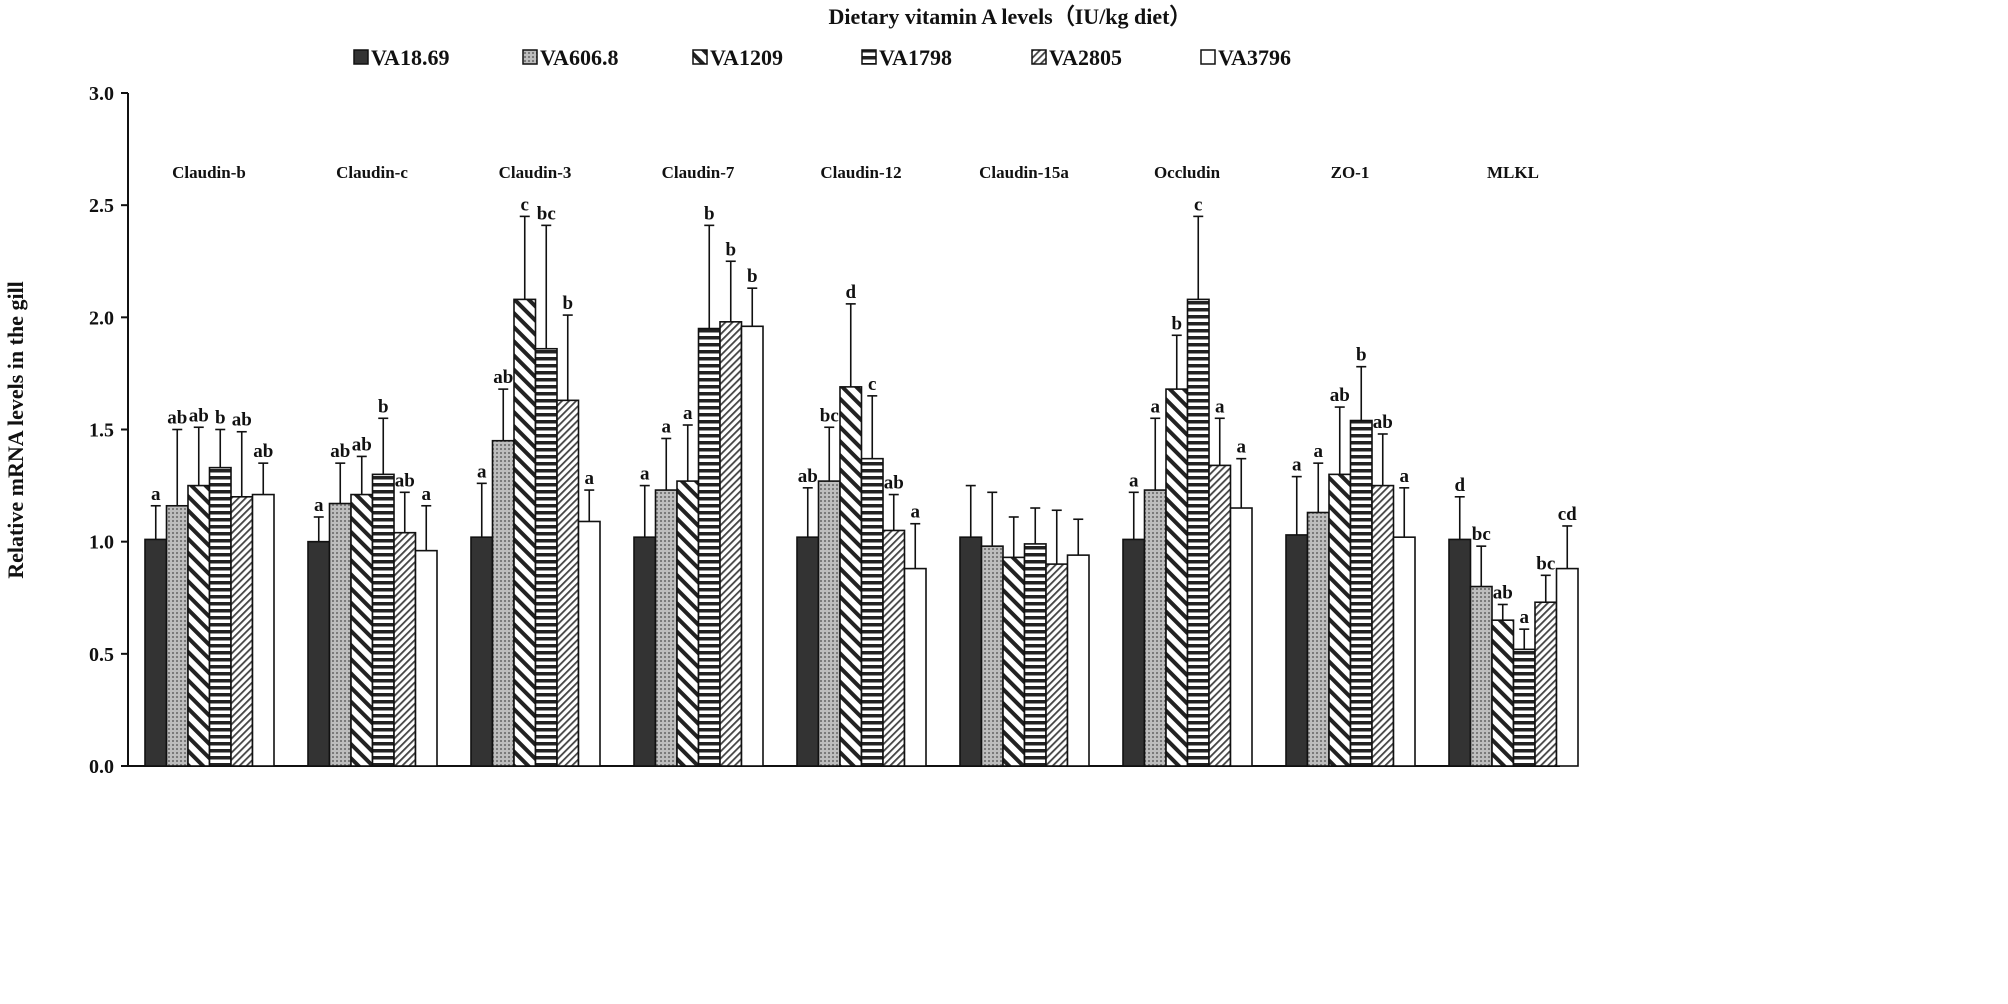 The width and height of the screenshot is (2008, 1004). What do you see at coordinates (579, 57) in the screenshot?
I see `legend-label: VA606.8` at bounding box center [579, 57].